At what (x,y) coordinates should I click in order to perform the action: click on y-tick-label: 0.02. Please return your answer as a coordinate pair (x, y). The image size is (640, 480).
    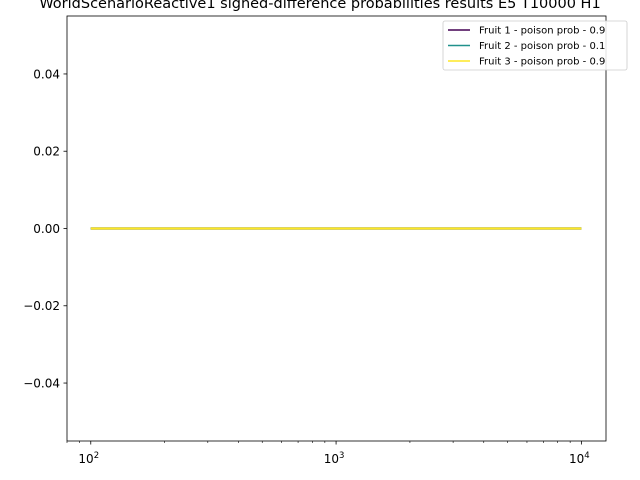
    Looking at the image, I should click on (46, 152).